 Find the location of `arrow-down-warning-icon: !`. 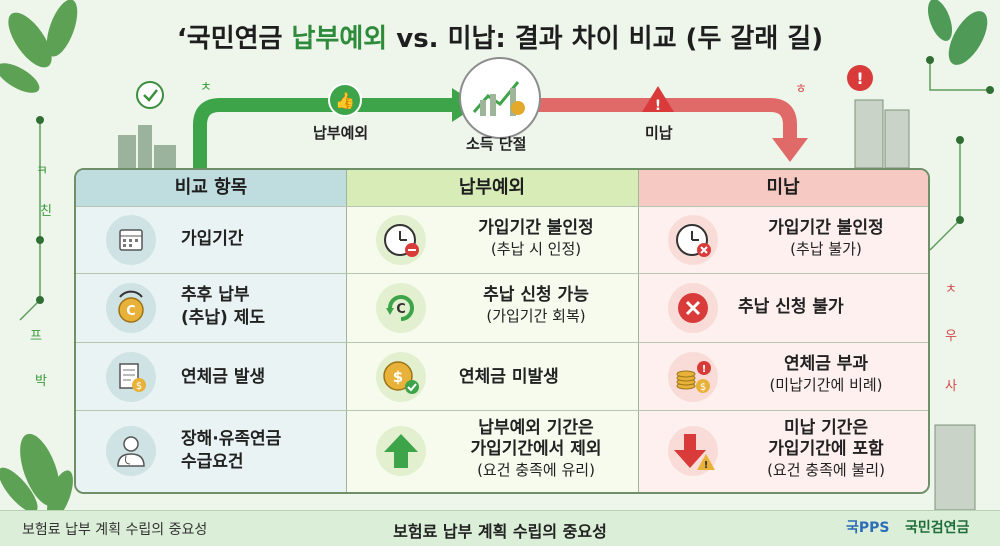

arrow-down-warning-icon: ! is located at coordinates (693, 451).